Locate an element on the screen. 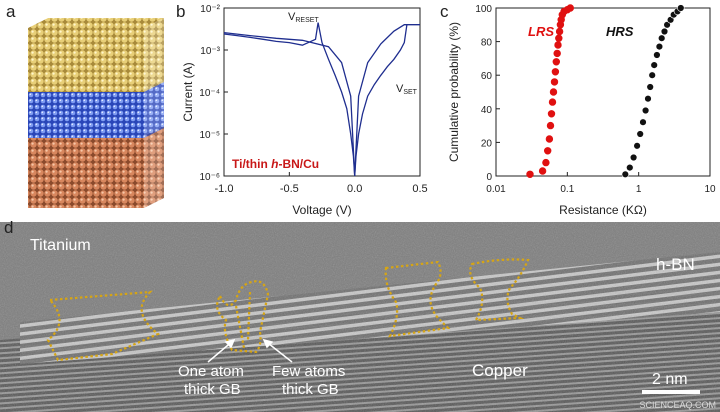  few-atoms-gb-label-line1: Few atoms is located at coordinates (308, 371).